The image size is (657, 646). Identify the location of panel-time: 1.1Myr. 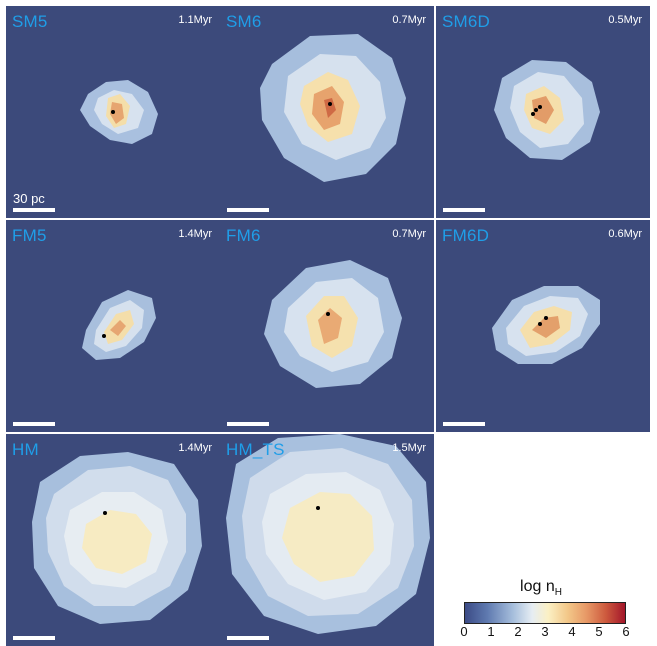
(195, 20).